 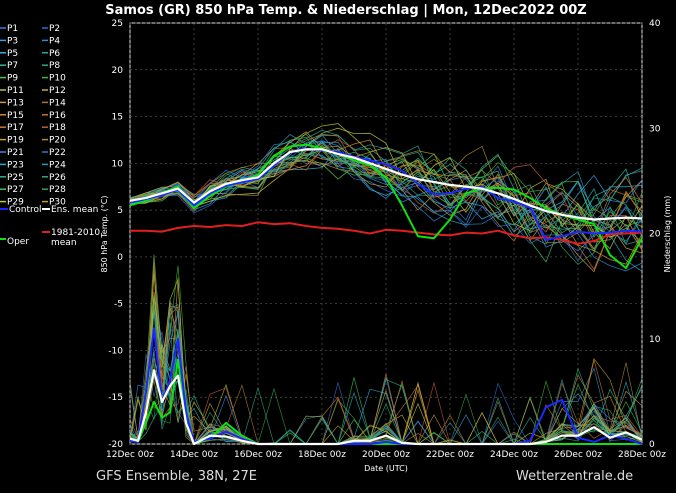 What do you see at coordinates (12, 54) in the screenshot?
I see `legend-label: P5` at bounding box center [12, 54].